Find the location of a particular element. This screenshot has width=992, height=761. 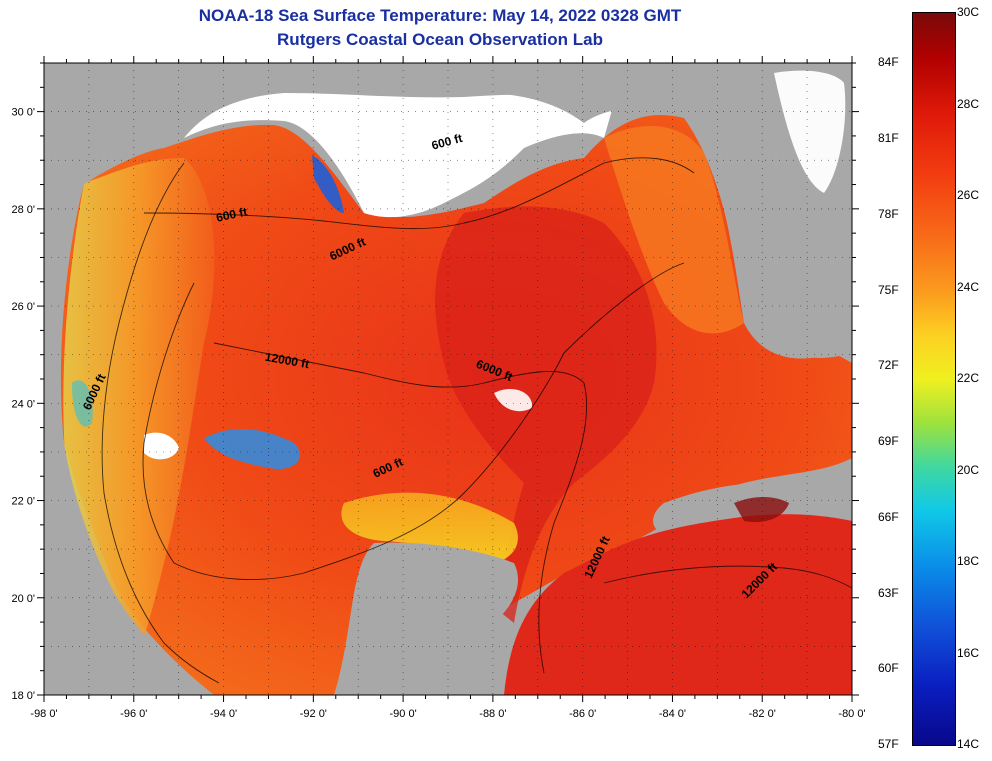

y-tick-label: 22 0' is located at coordinates (23, 502).